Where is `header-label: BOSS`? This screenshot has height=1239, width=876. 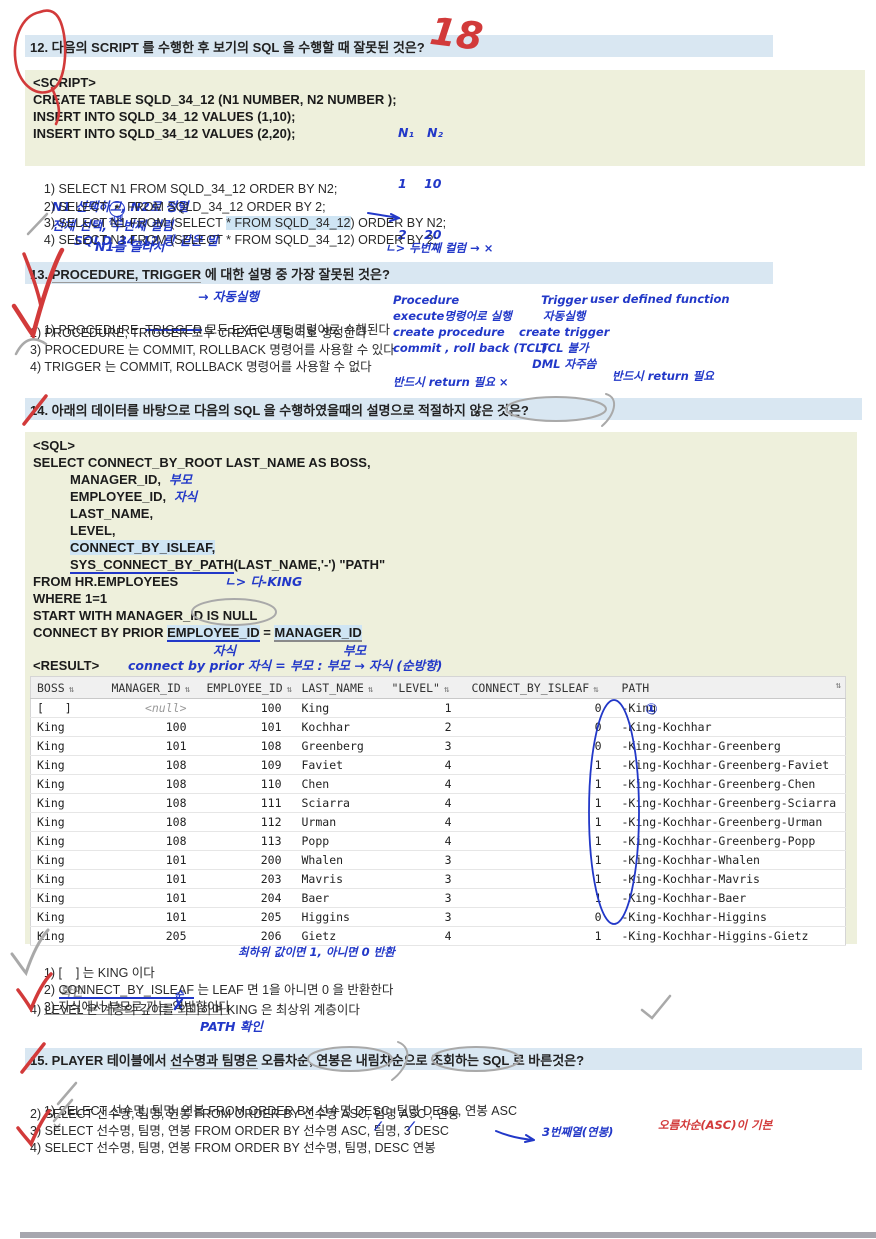
header-label: BOSS is located at coordinates (51, 687).